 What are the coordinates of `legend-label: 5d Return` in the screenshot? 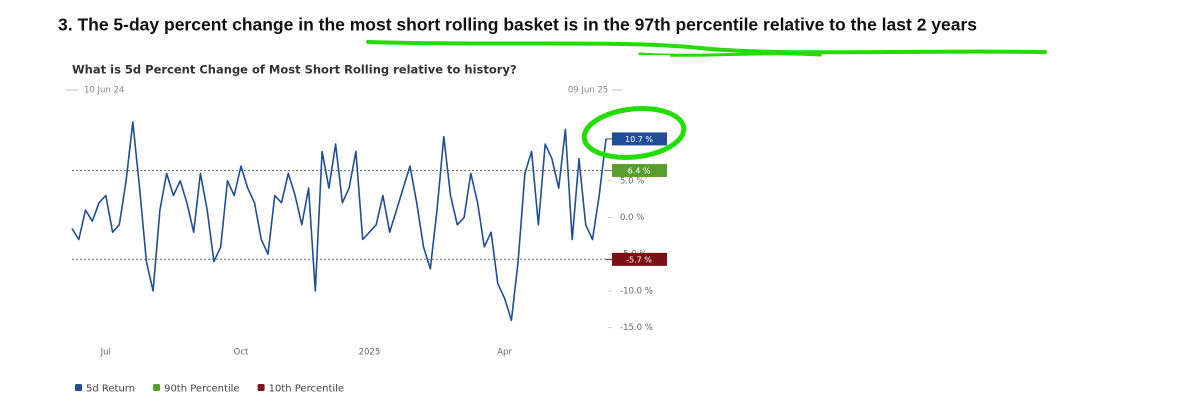 It's located at (110, 389).